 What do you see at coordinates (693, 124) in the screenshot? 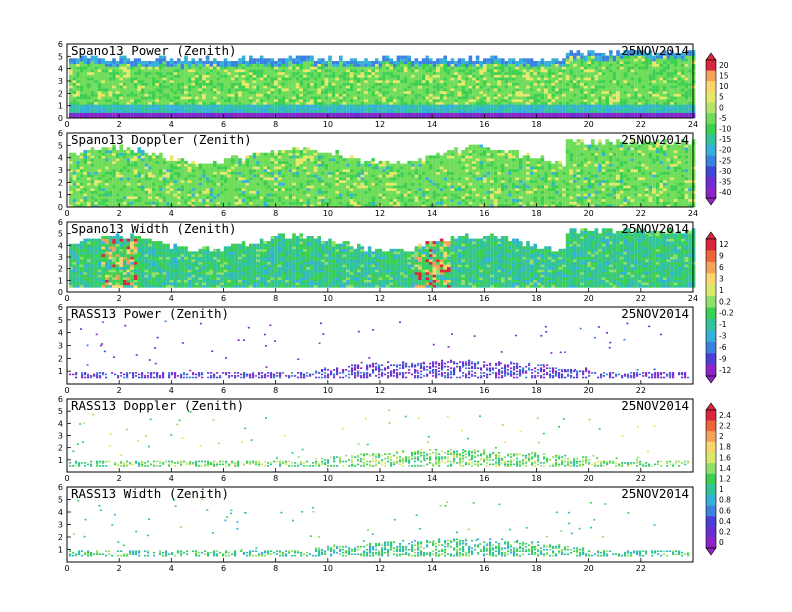
I see `x-tick-label: 24` at bounding box center [693, 124].